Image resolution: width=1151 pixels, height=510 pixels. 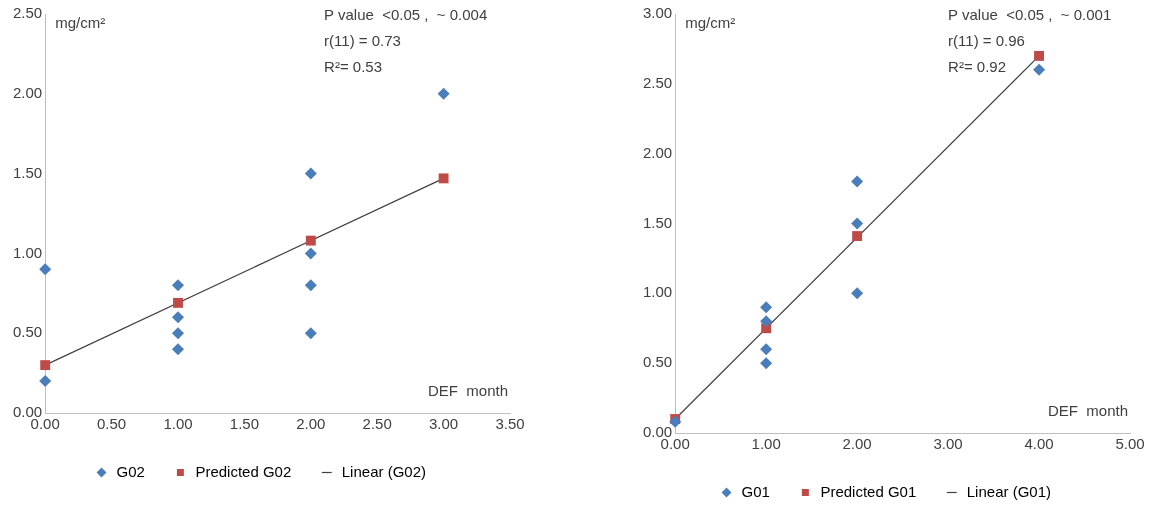 I want to click on annotation: P value <0.05 , ~ 0.004, so click(x=406, y=14).